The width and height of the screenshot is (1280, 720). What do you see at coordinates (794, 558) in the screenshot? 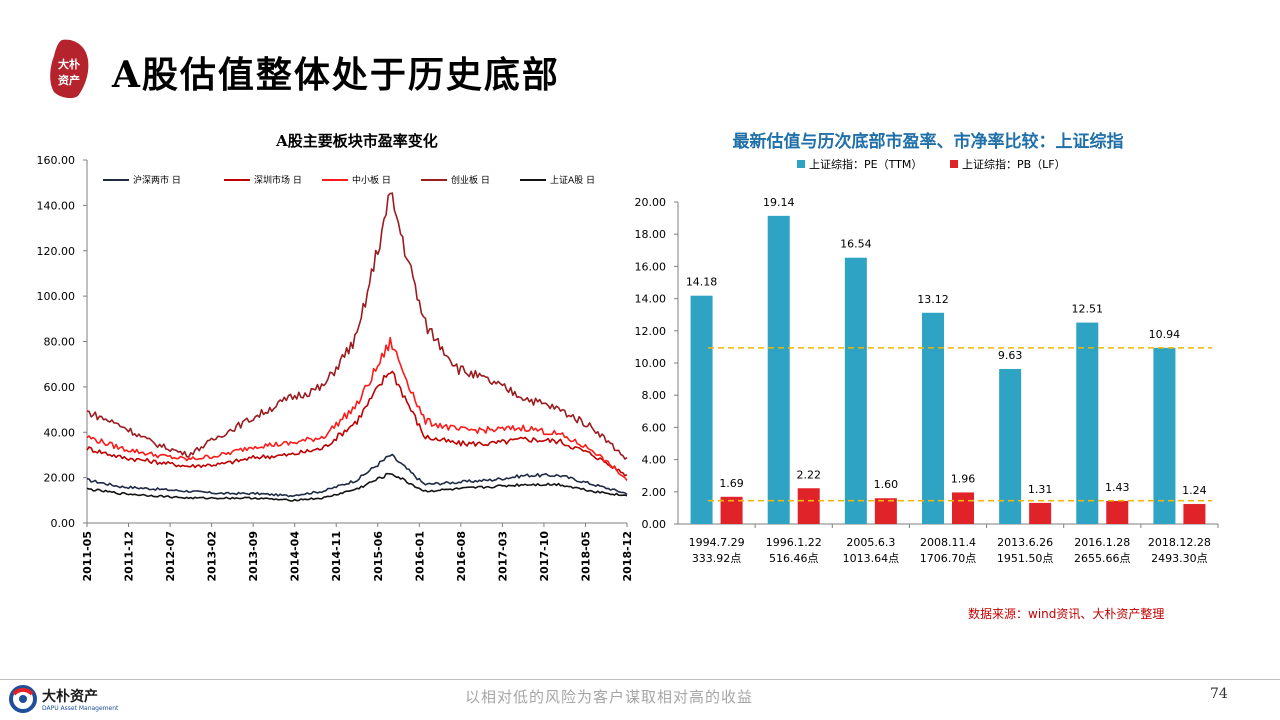
I see `bar-category-sublabel: 516.46点` at bounding box center [794, 558].